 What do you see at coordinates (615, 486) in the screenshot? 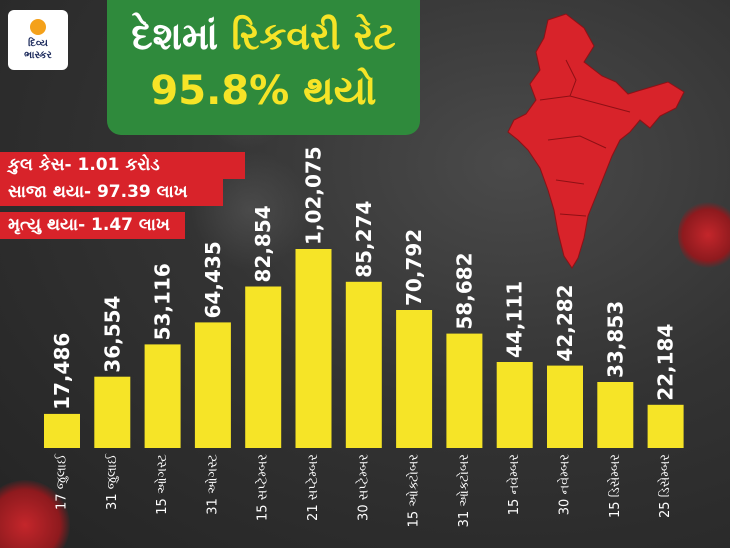
I see `category-label-11: 15 ડિસેમ્બર` at bounding box center [615, 486].